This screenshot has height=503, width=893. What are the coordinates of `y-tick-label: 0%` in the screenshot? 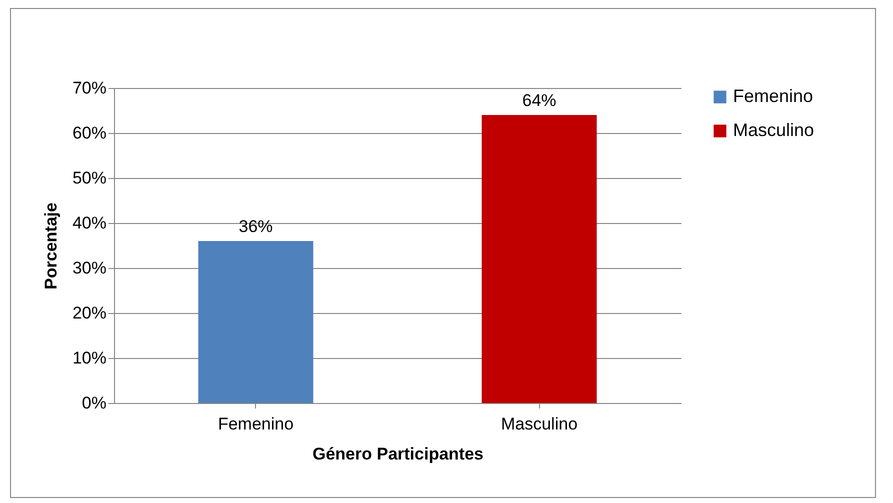 It's located at (94, 403).